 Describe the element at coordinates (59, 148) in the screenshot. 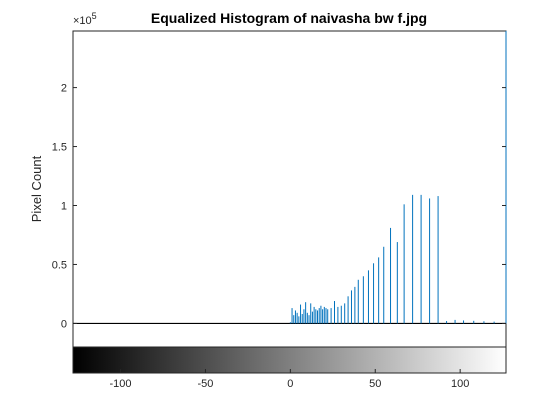

I see `y-tick-label: 1.5` at that location.